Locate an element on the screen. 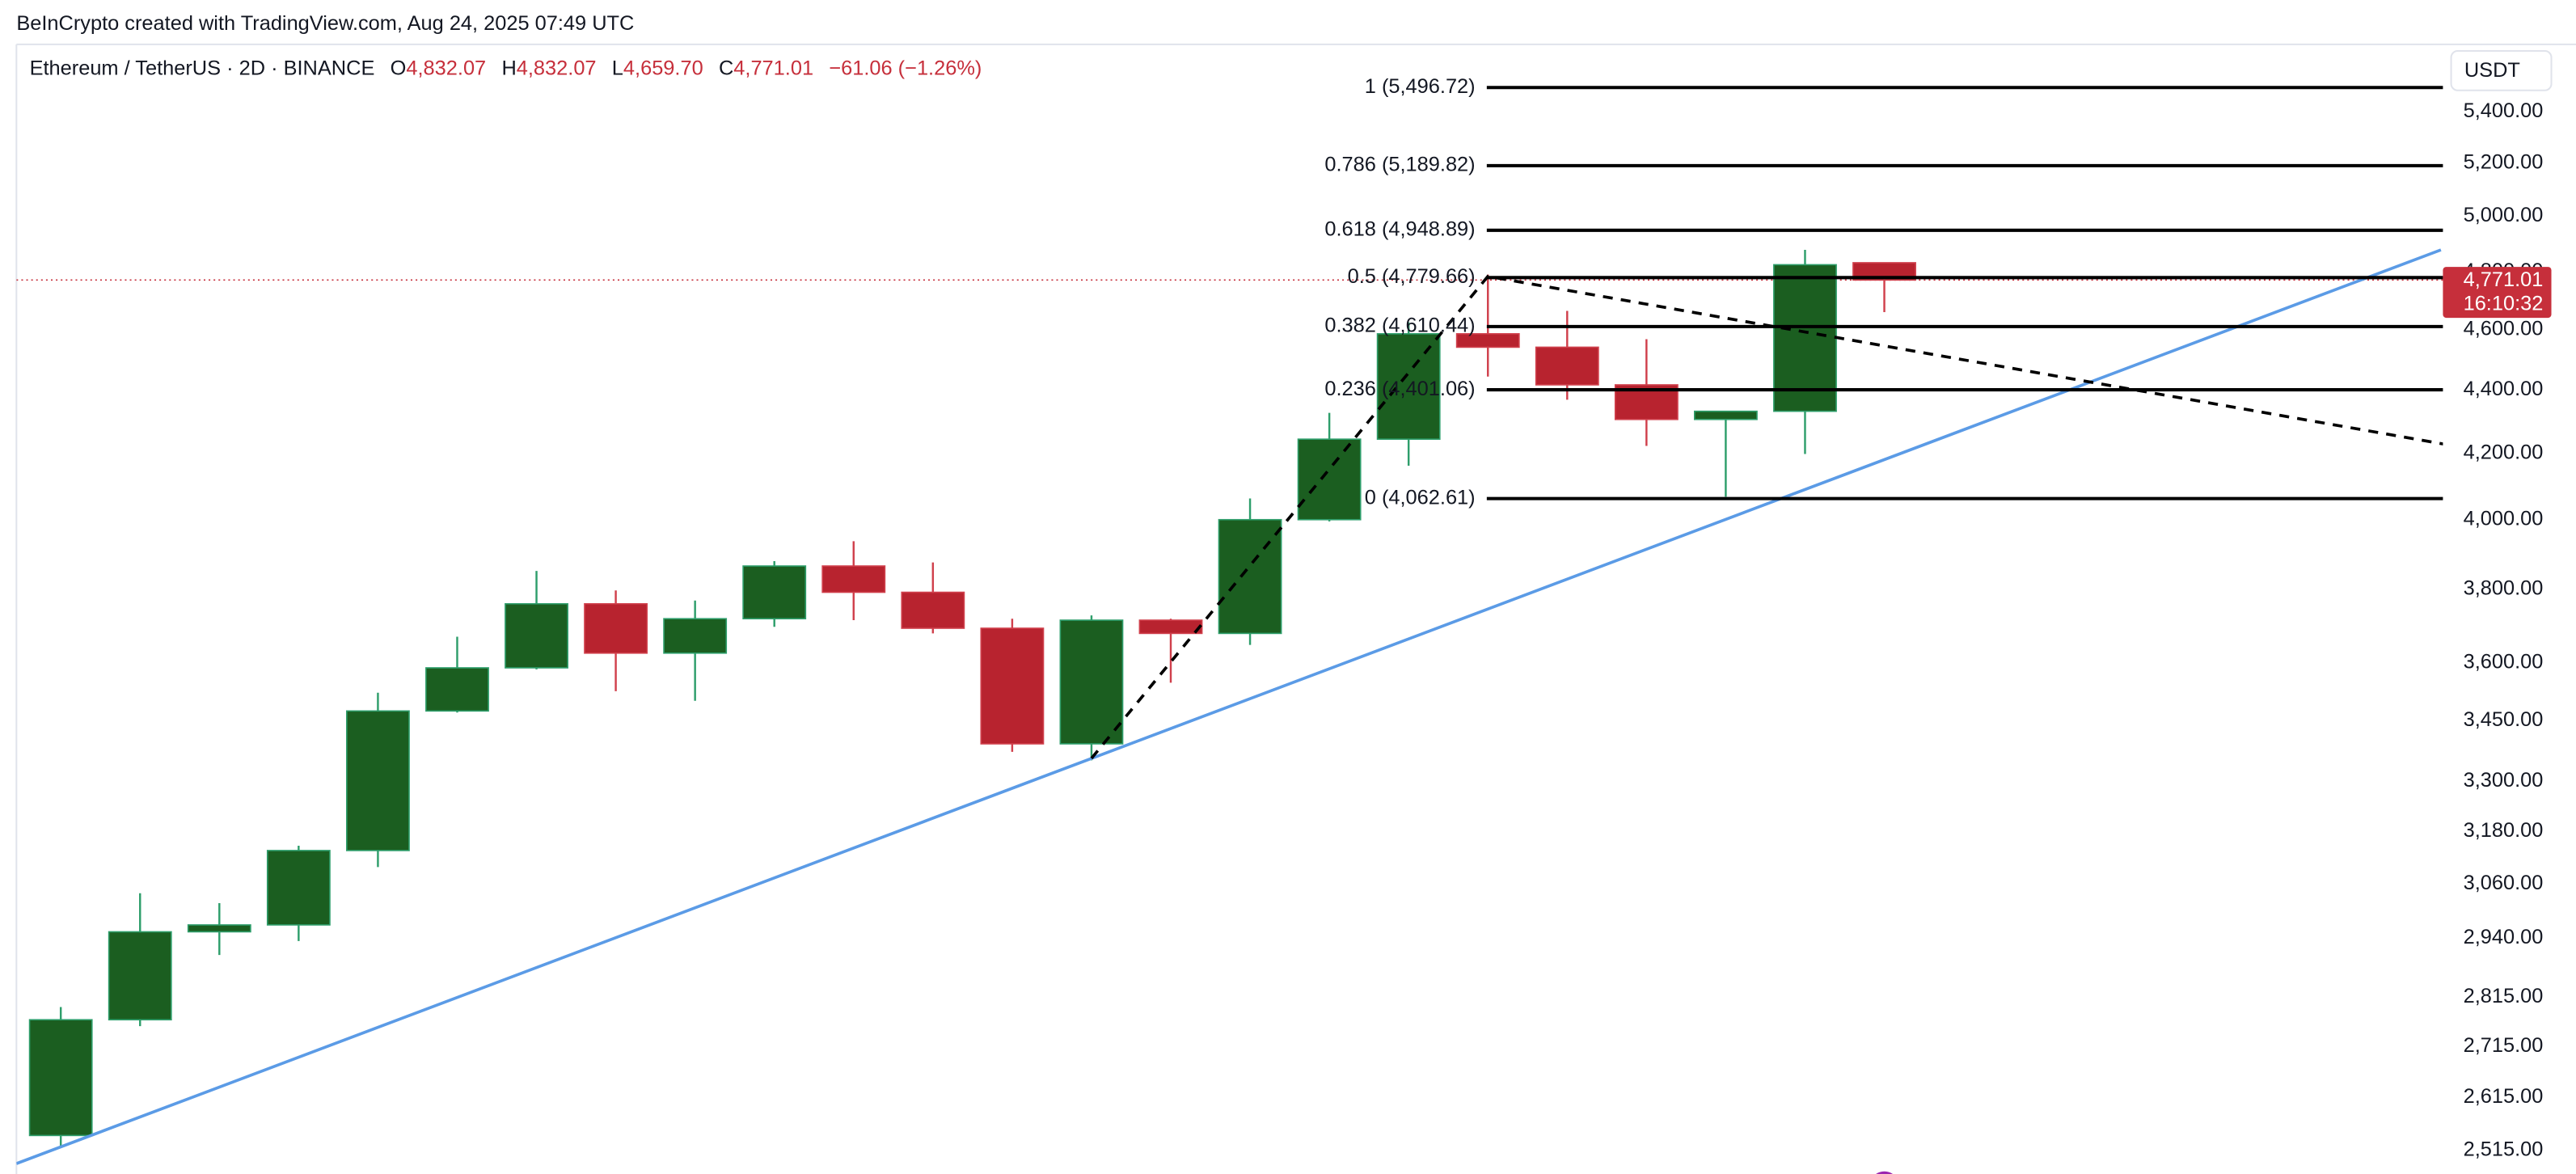 The height and width of the screenshot is (1174, 2576). y-tick-label: 2,715.00 is located at coordinates (2504, 1045).